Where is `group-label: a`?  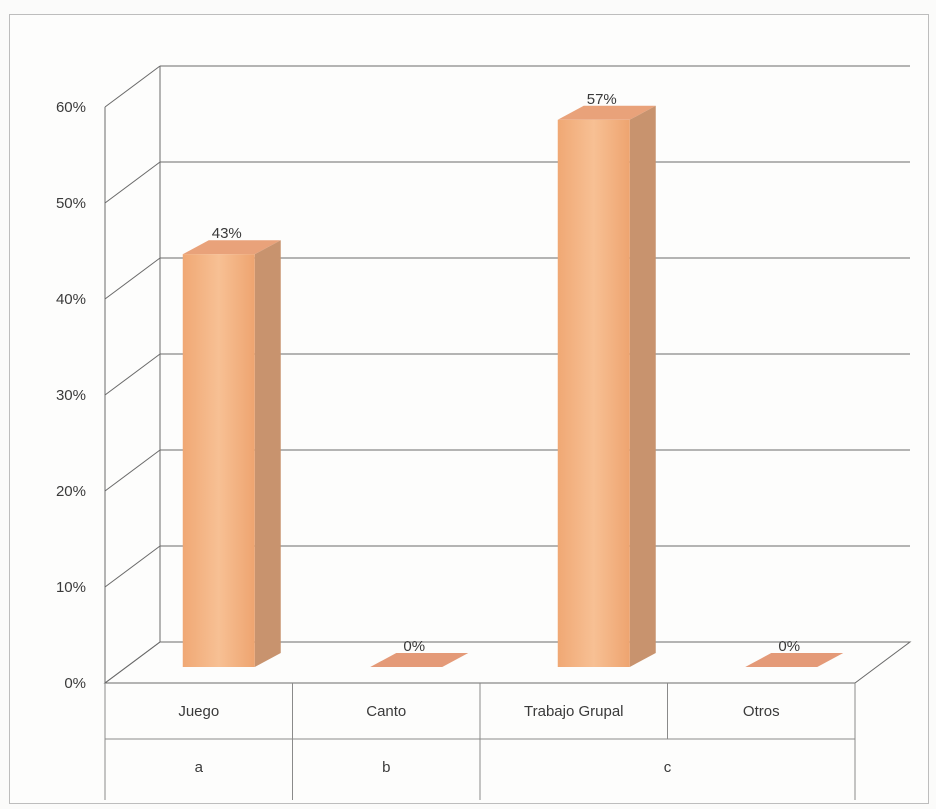 group-label: a is located at coordinates (199, 767).